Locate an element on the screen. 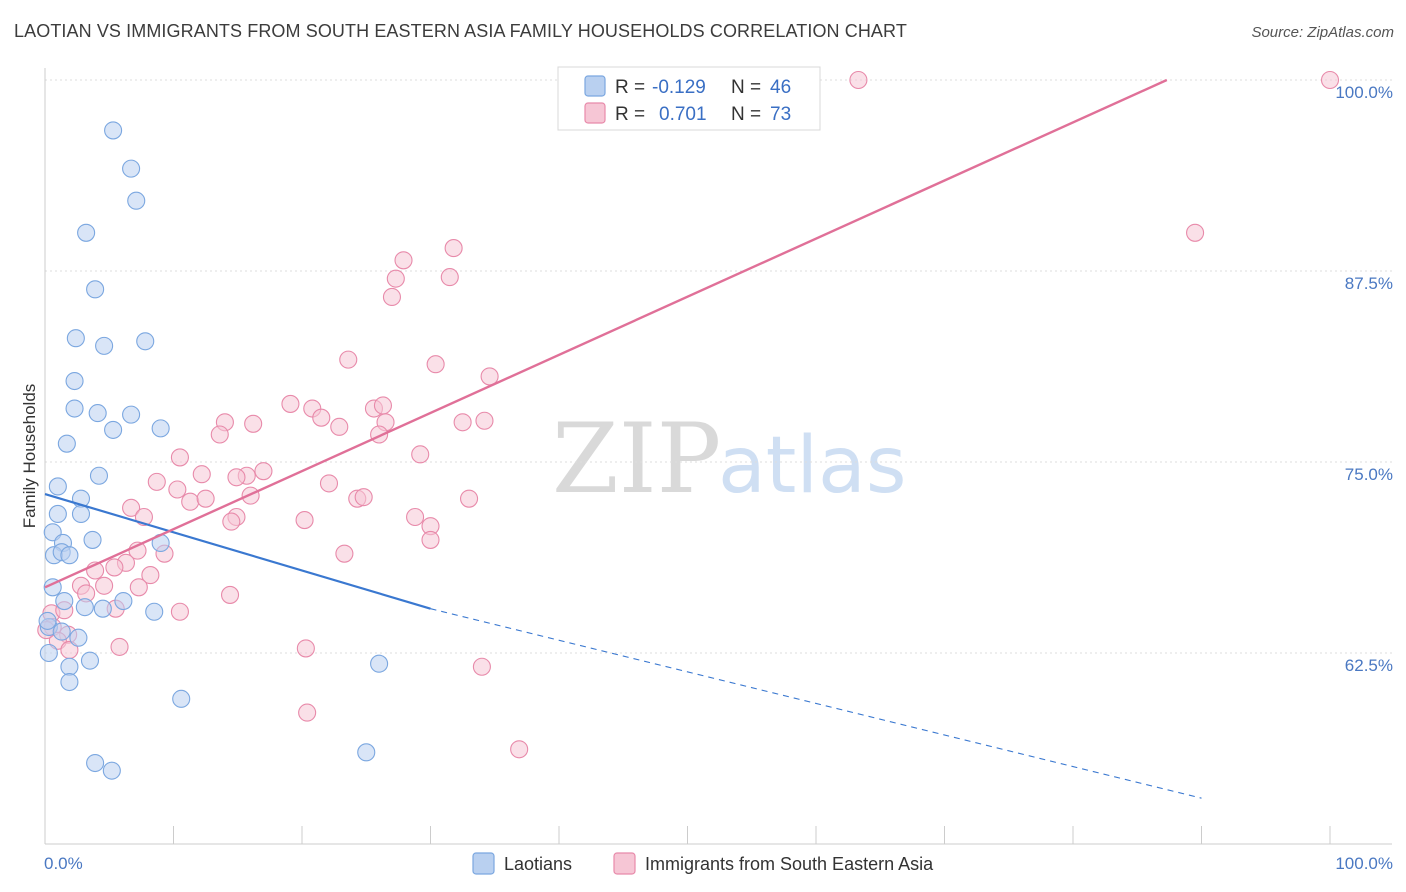 Image resolution: width=1406 pixels, height=892 pixels. watermark-zip: ZIP is located at coordinates (636, 459).